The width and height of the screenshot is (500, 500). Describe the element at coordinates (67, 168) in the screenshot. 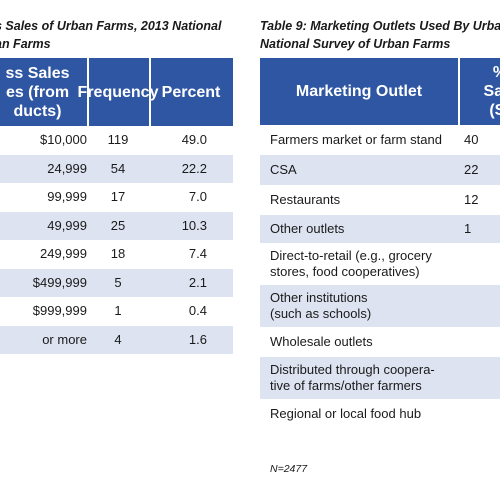

I see `sales-range-cell: 24,999` at that location.